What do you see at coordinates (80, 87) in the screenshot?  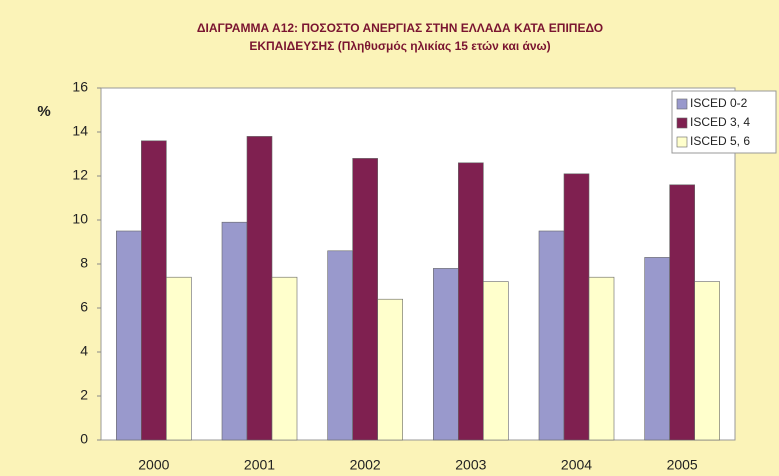 I see `y-tick-label: 16` at bounding box center [80, 87].